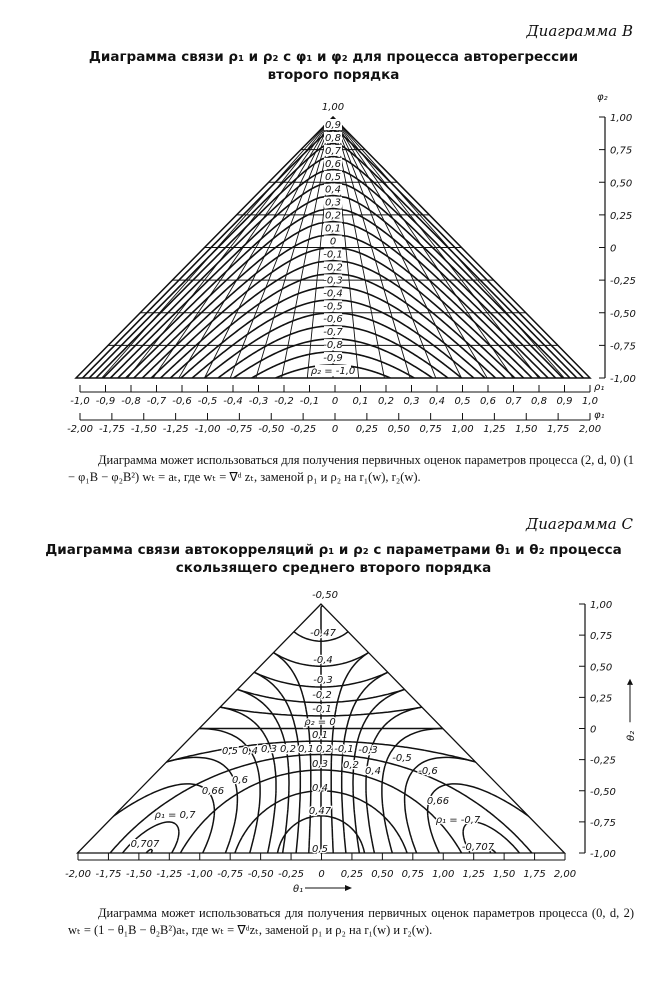 This screenshot has width=667, height=990. Describe the element at coordinates (333, 203) in the screenshot. I see `rho2-label: 0,3` at that location.